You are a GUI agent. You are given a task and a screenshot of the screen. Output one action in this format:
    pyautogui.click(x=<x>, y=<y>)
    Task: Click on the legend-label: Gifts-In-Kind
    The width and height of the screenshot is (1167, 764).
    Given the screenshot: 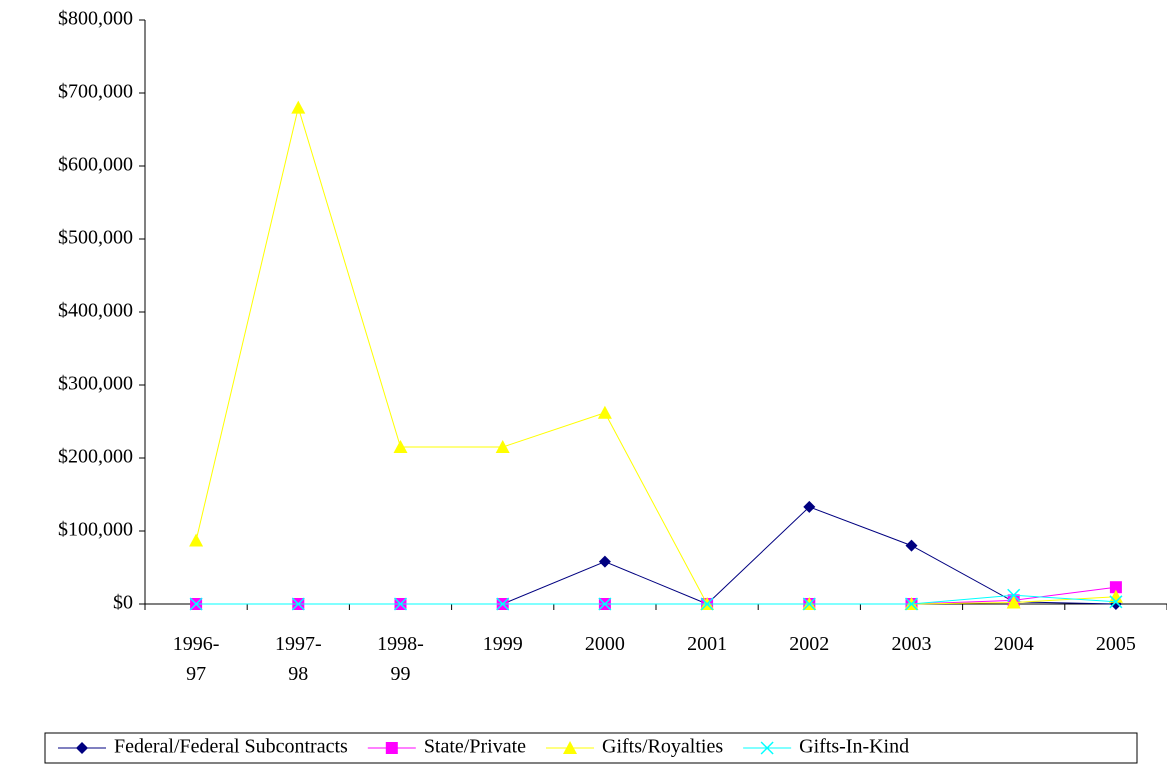 What is the action you would take?
    pyautogui.click(x=854, y=747)
    